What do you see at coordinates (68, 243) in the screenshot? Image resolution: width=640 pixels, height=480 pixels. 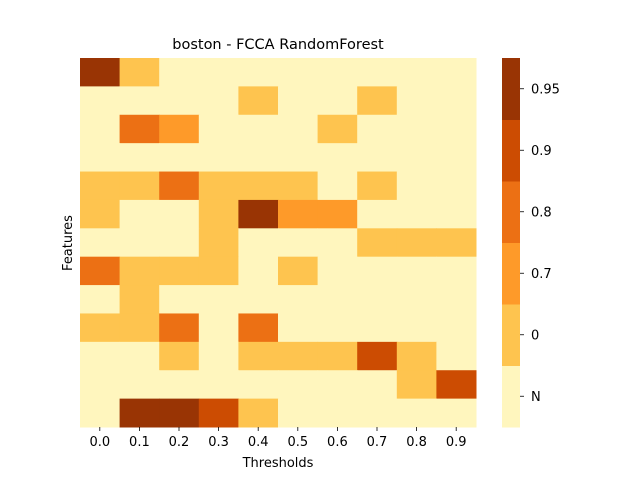 I see `y-axis-label: Features` at bounding box center [68, 243].